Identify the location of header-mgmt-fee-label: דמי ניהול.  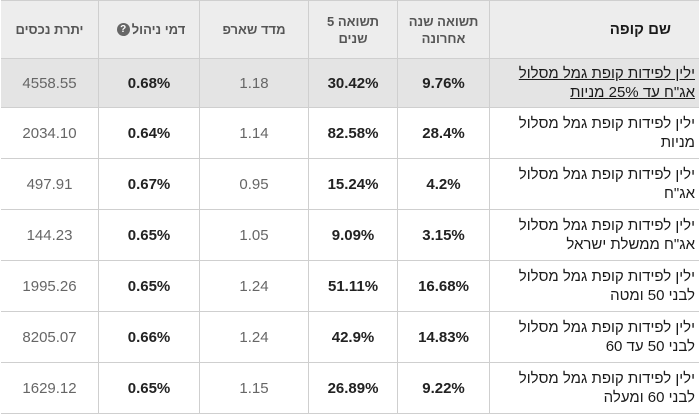
(158, 29).